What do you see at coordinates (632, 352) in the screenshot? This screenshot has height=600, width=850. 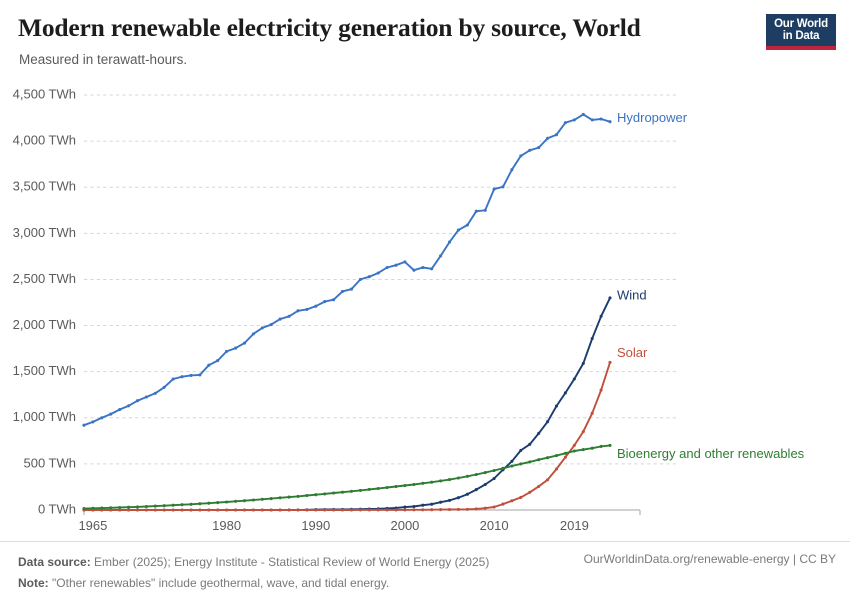 I see `series-label: Solar` at bounding box center [632, 352].